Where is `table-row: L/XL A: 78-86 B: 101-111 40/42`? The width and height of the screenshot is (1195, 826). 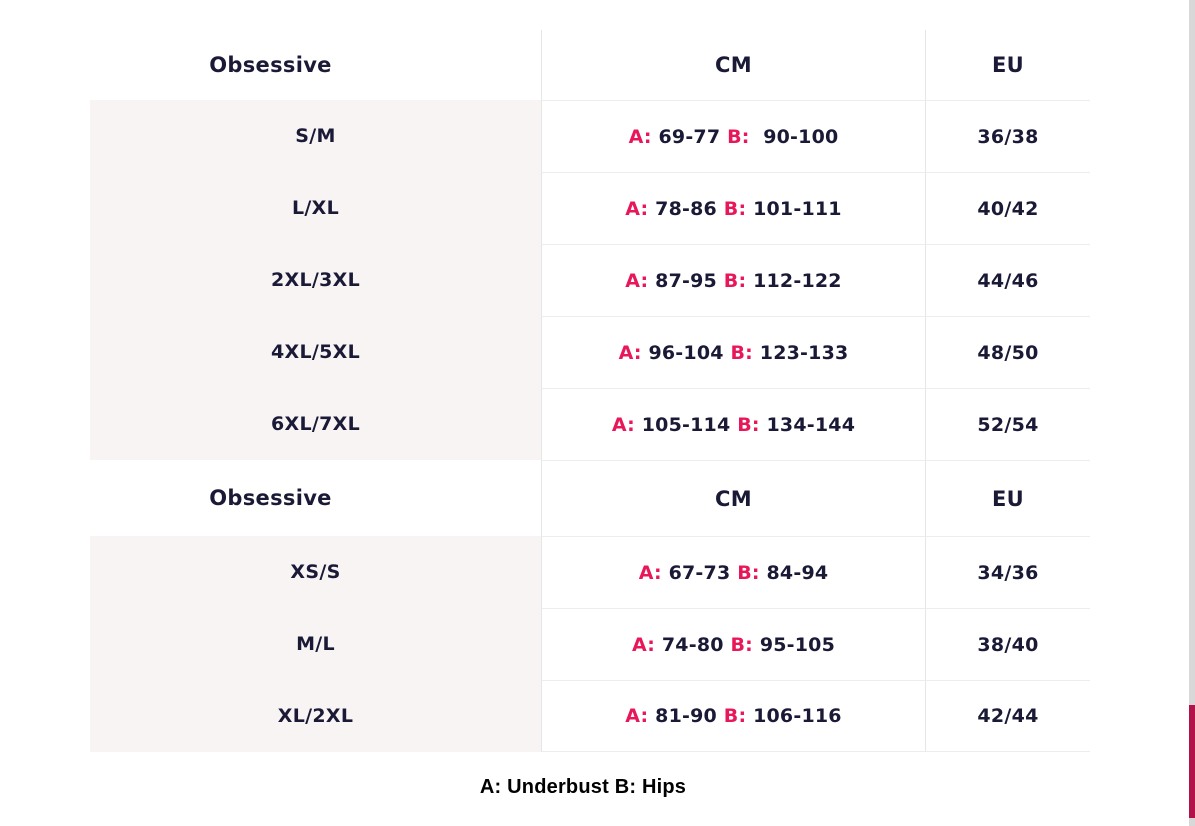 table-row: L/XL A: 78-86 B: 101-111 40/42 is located at coordinates (545, 208).